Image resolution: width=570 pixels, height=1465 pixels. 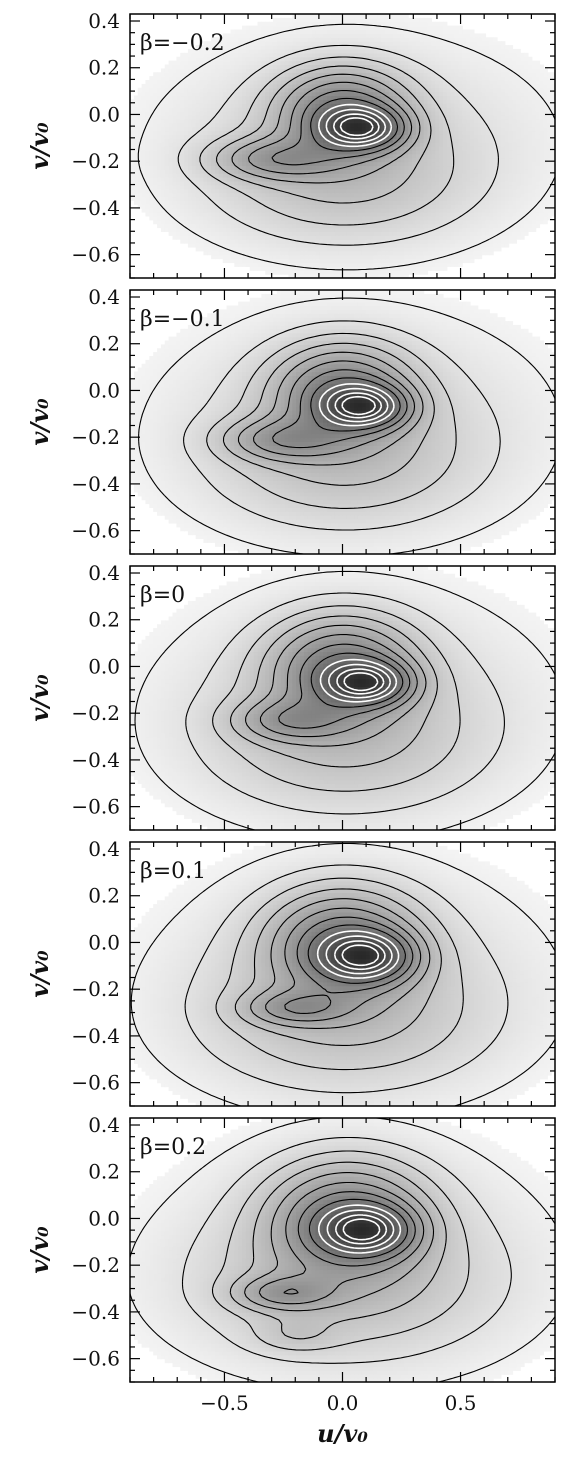 I want to click on panel-label: β=0.1, so click(x=173, y=871).